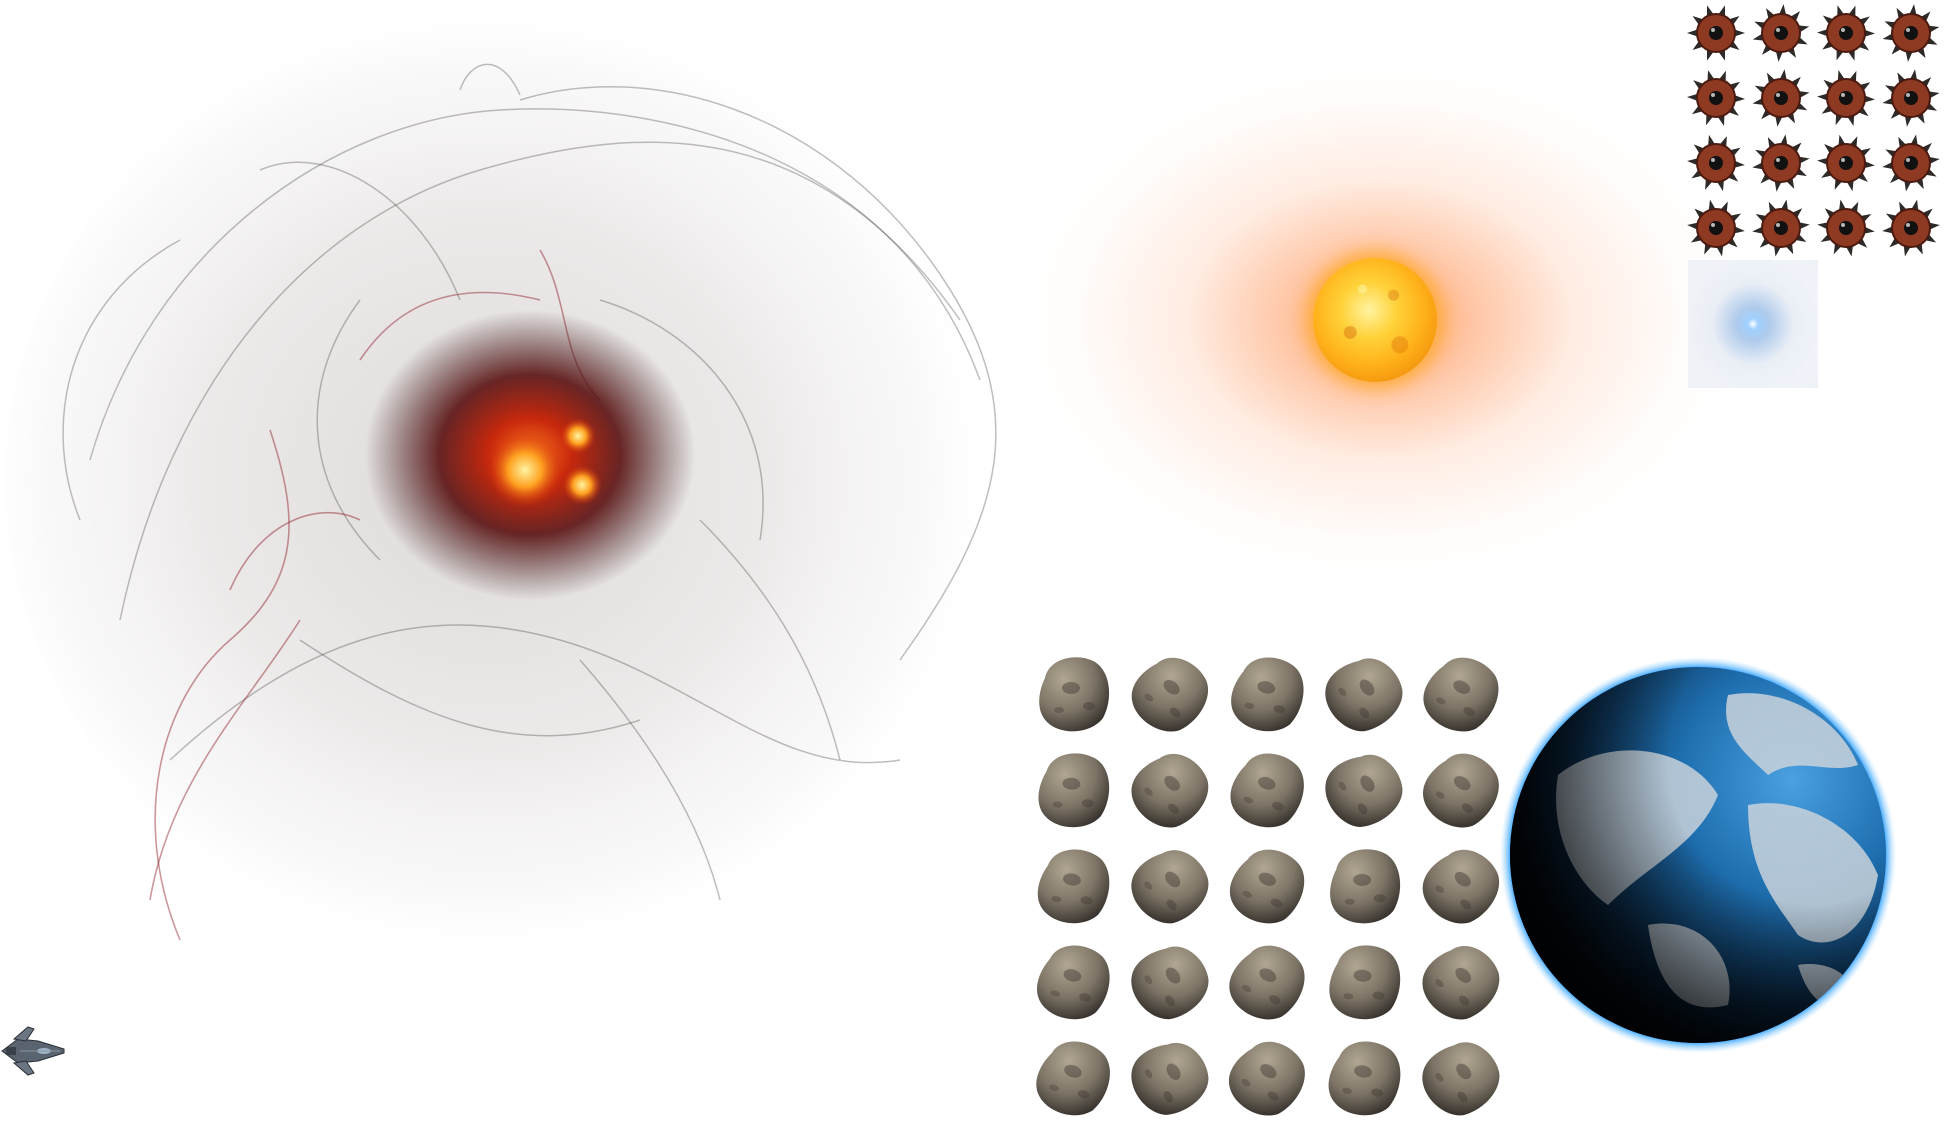 This screenshot has height=1125, width=1945. Describe the element at coordinates (33, 1051) in the screenshot. I see `spaceship-icon` at that location.